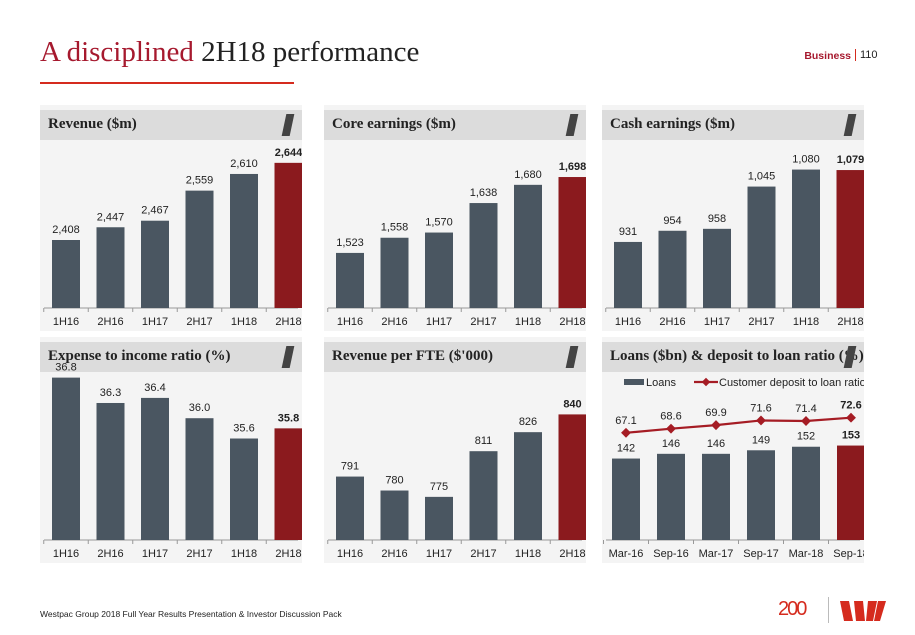  I want to click on x-tick-label: Mar-17, so click(716, 554).